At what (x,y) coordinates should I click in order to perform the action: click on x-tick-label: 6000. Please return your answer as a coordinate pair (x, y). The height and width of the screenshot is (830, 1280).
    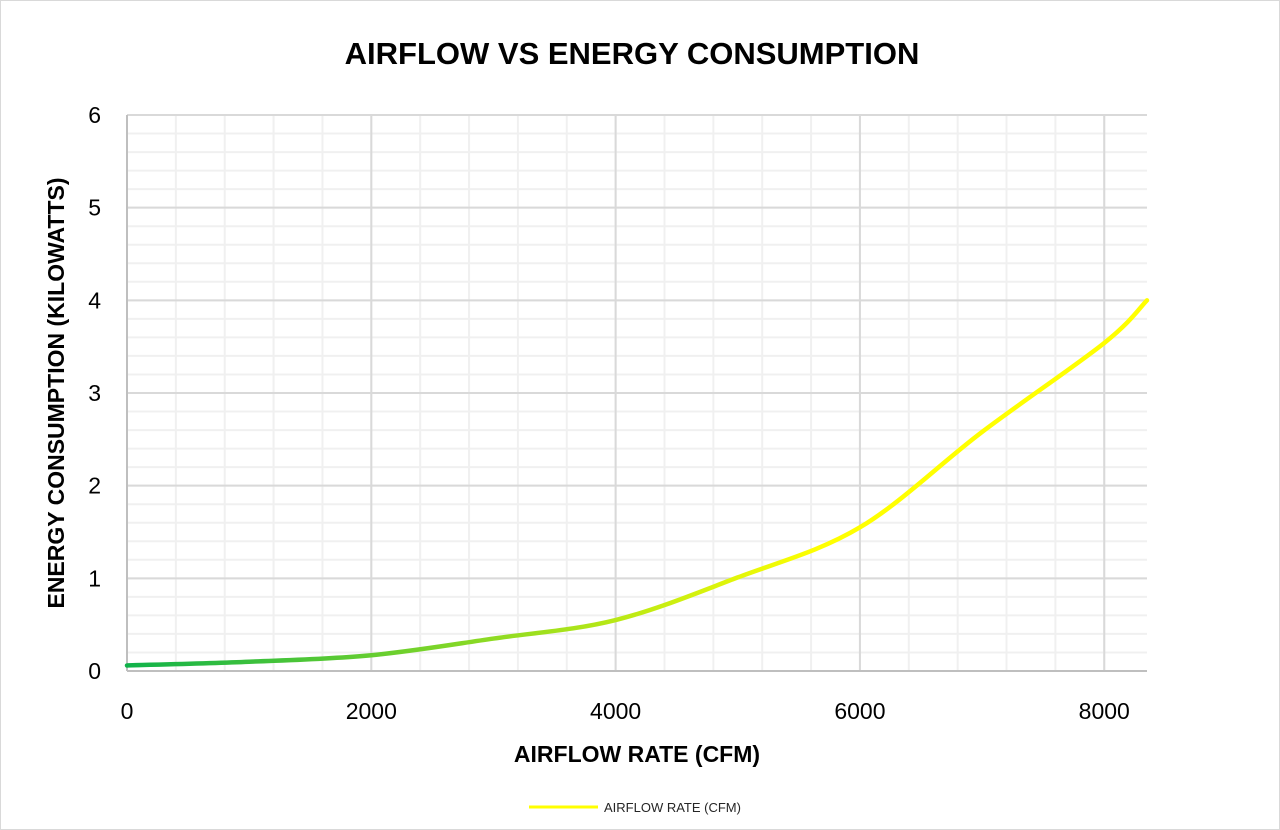
    Looking at the image, I should click on (859, 711).